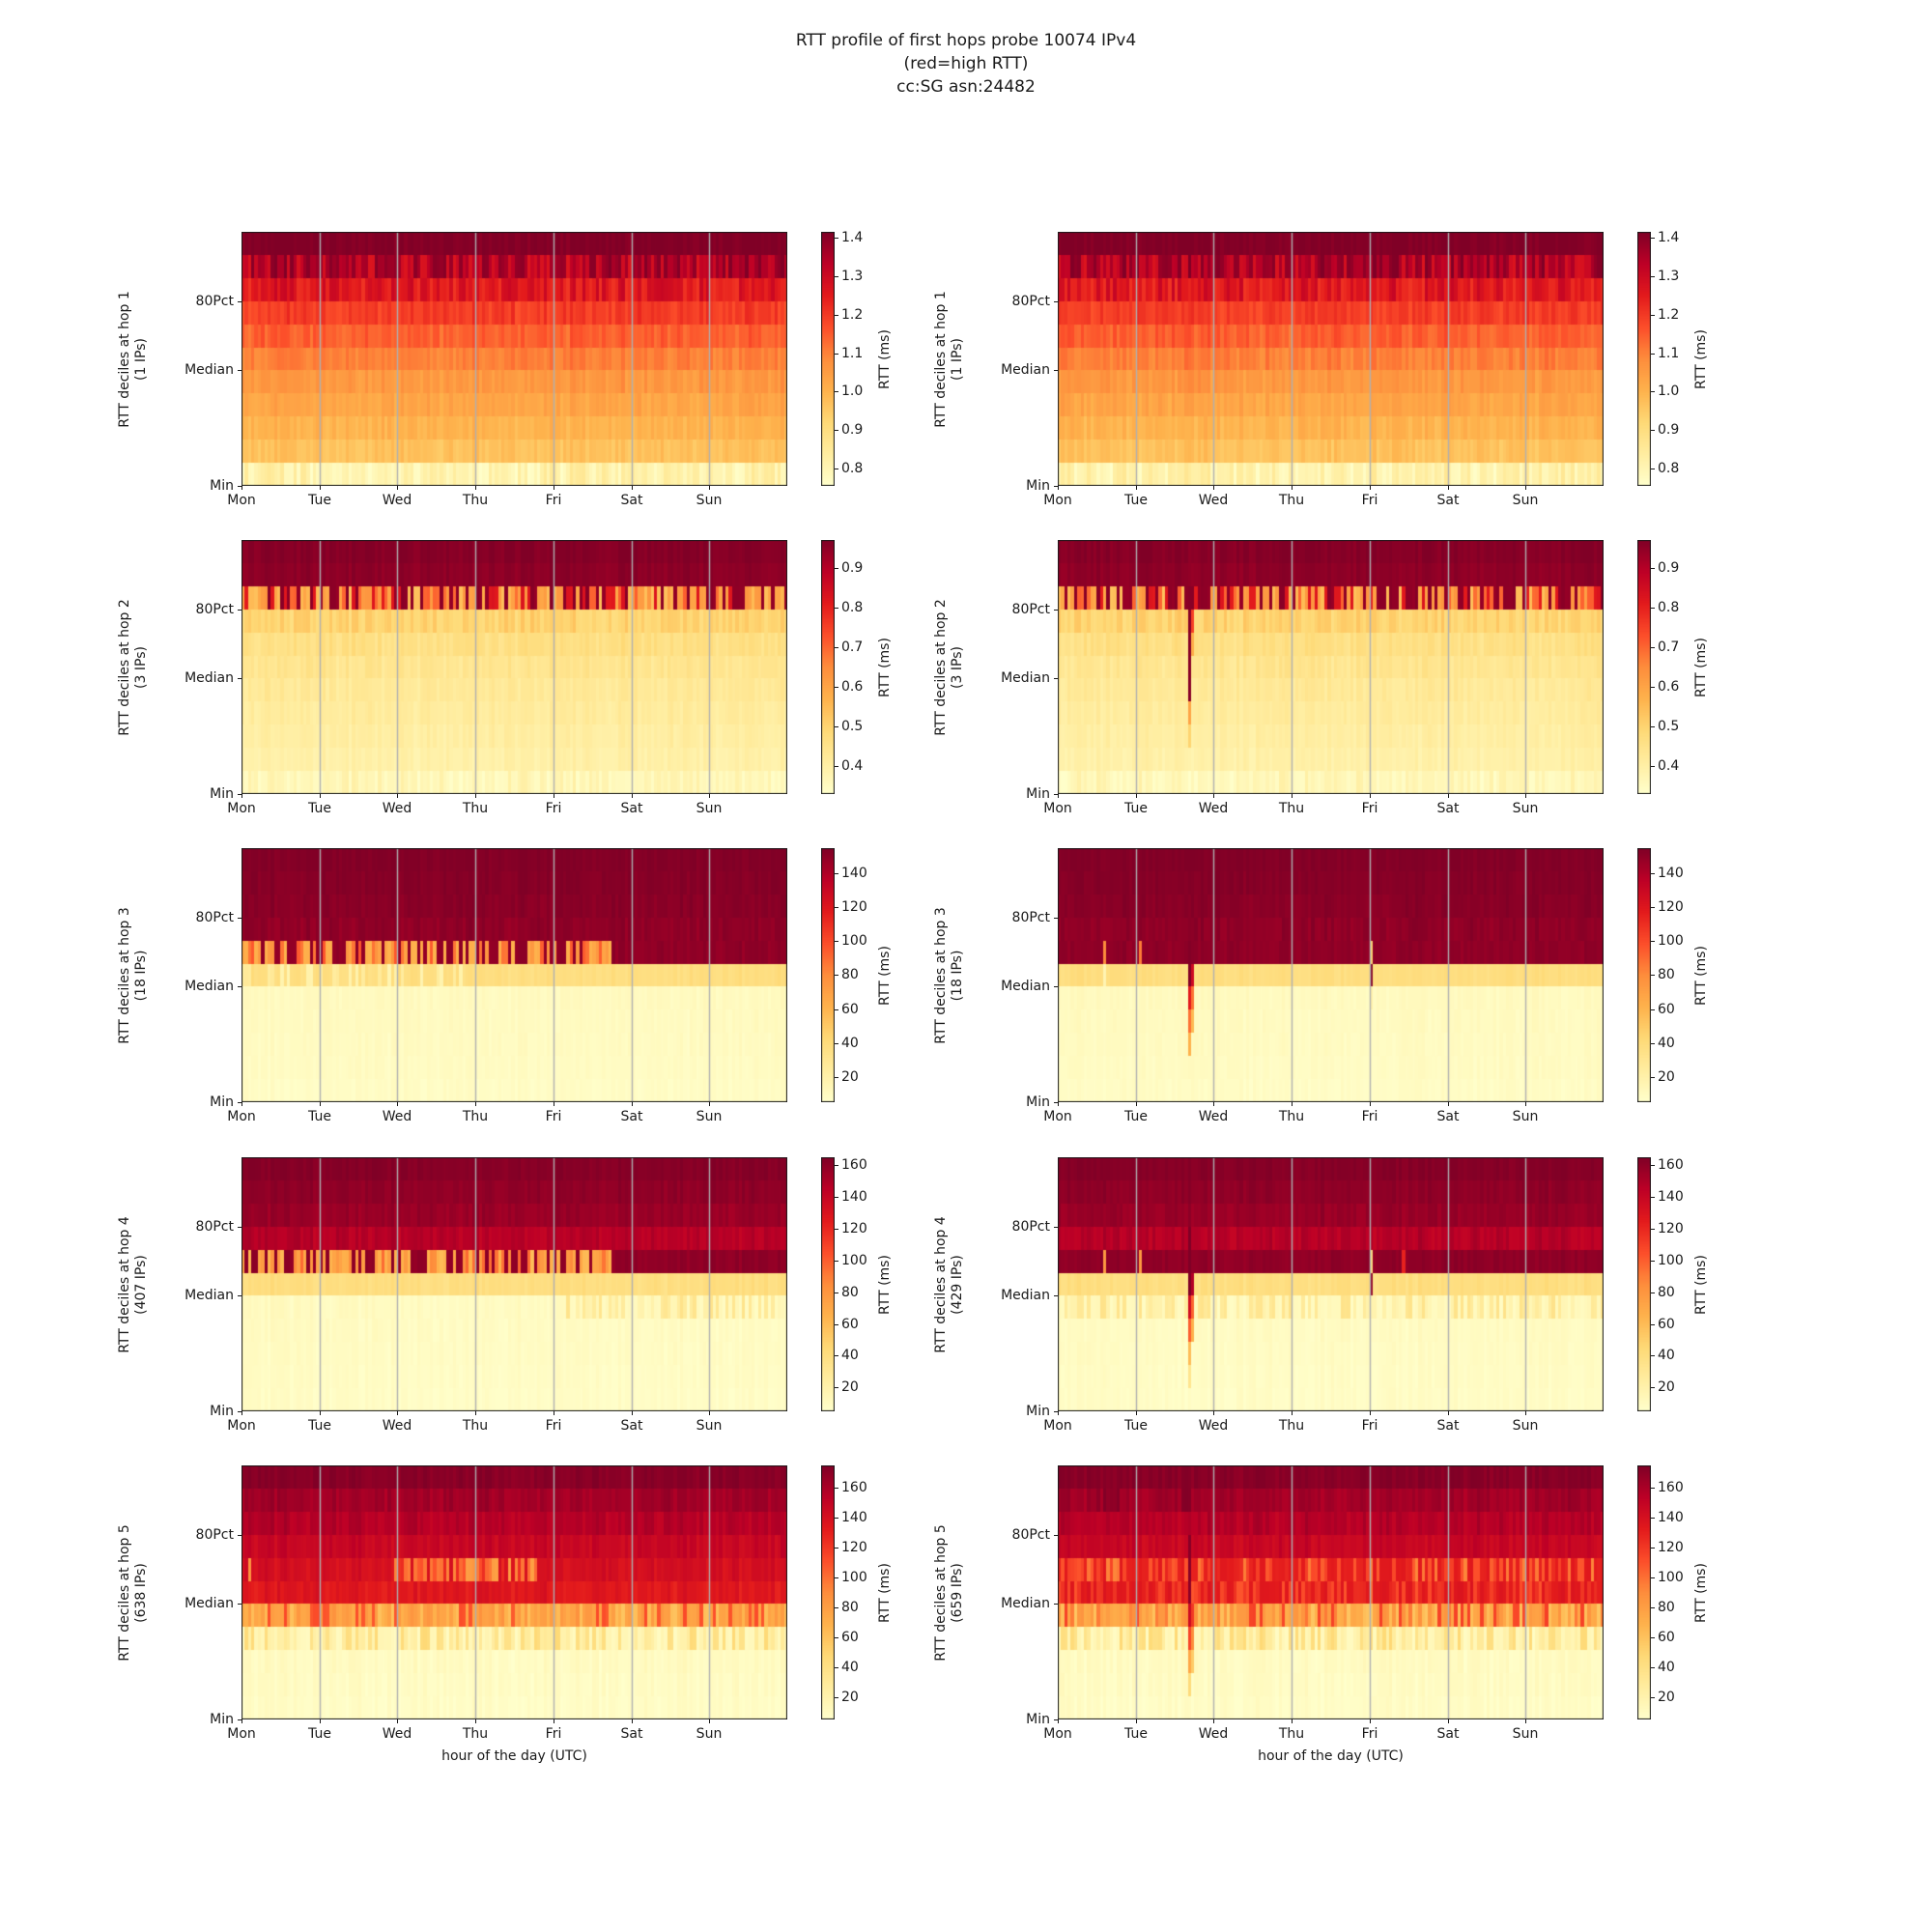 Image resolution: width=1932 pixels, height=1932 pixels. Describe the element at coordinates (1331, 975) in the screenshot. I see `heatmap-hop3-right` at that location.